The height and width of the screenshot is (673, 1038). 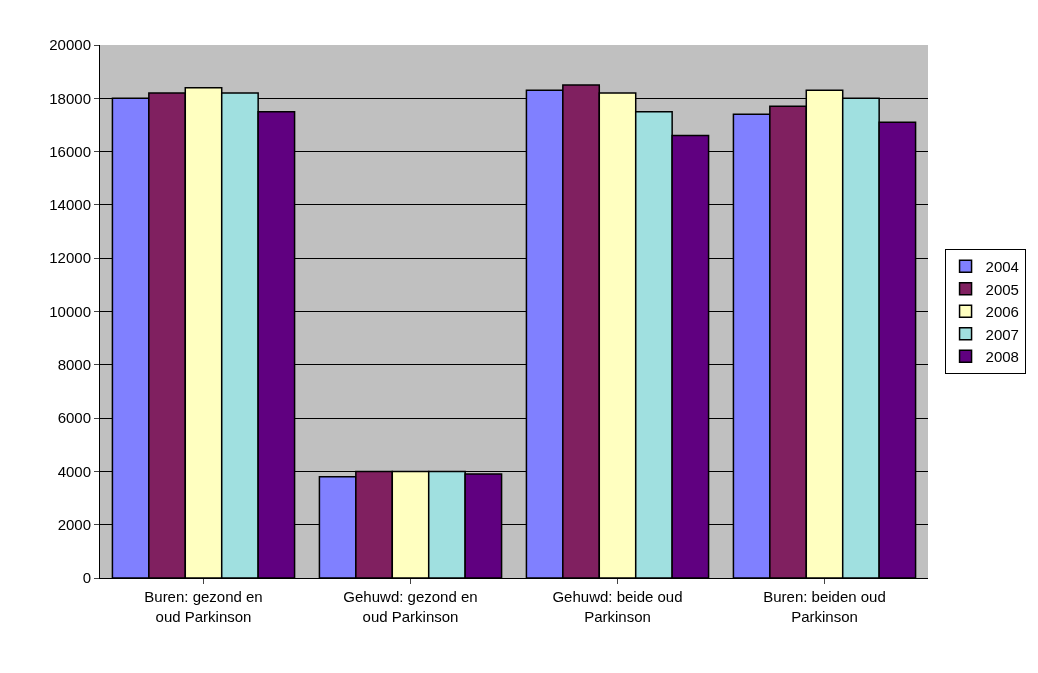 What do you see at coordinates (203, 606) in the screenshot?
I see `x-tick-label: Buren: gezond en oud Parkinson` at bounding box center [203, 606].